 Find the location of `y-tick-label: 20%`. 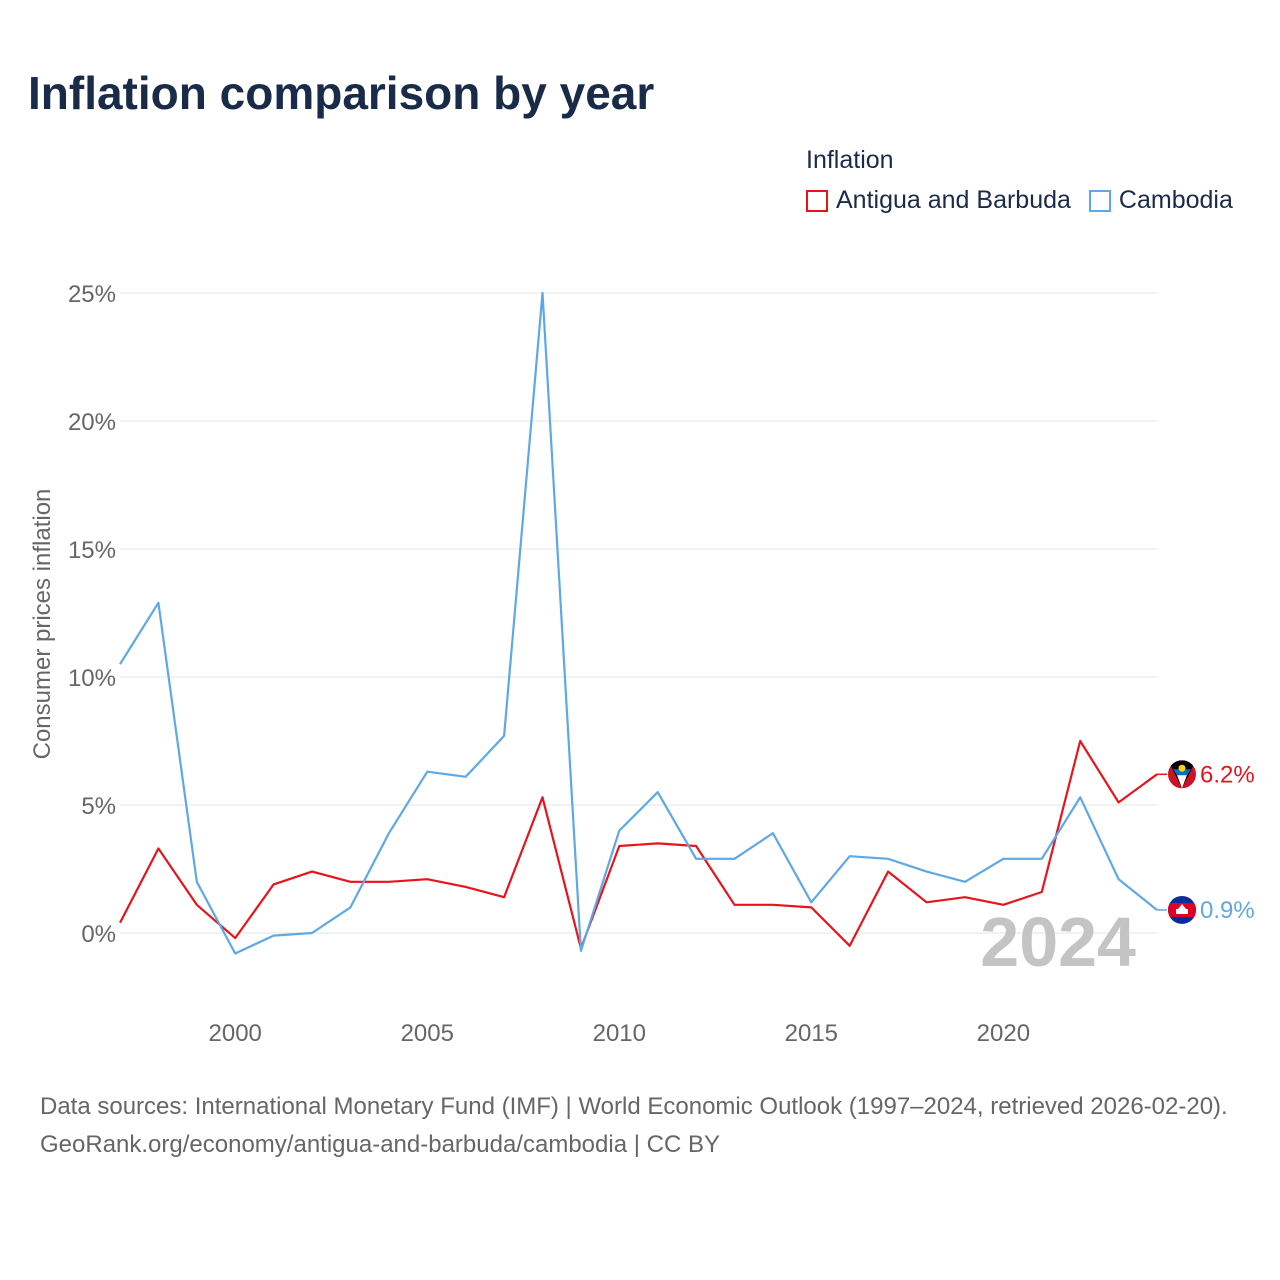

y-tick-label: 20% is located at coordinates (92, 422).